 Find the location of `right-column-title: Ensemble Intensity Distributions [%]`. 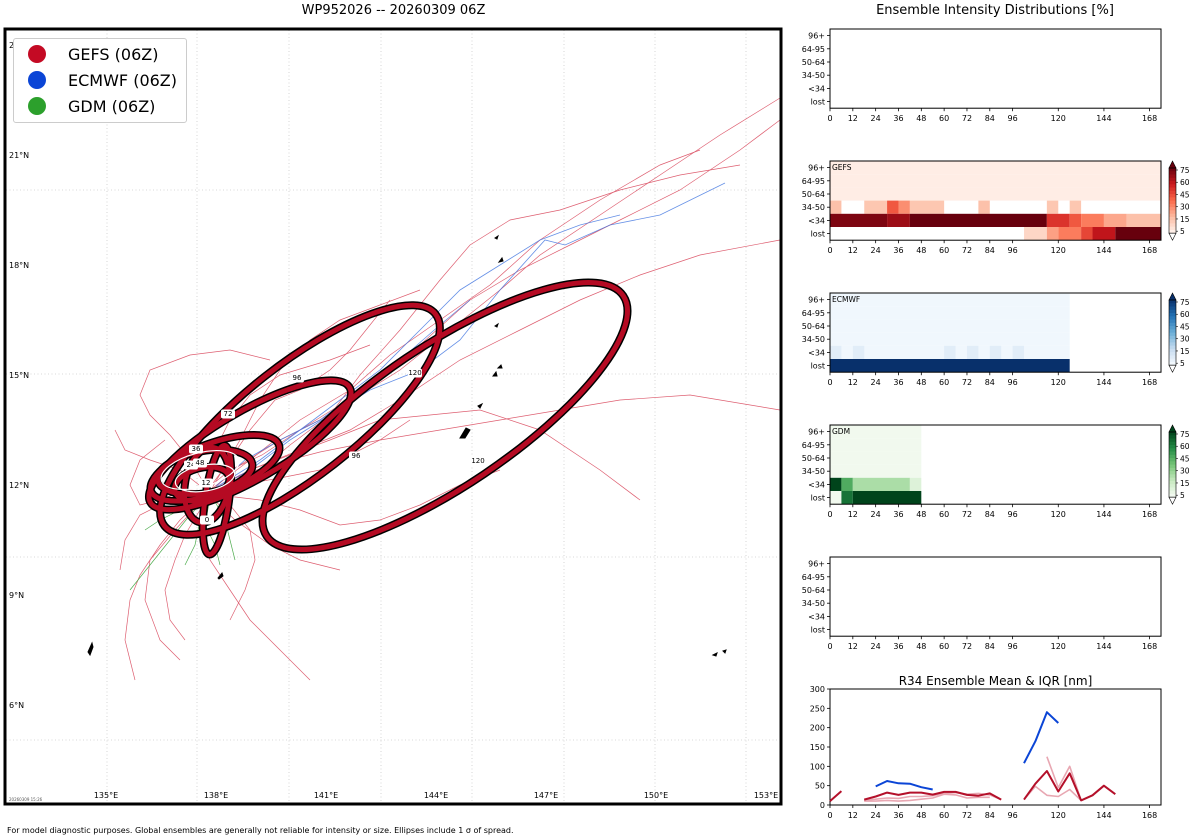

right-column-title: Ensemble Intensity Distributions [%] is located at coordinates (995, 10).